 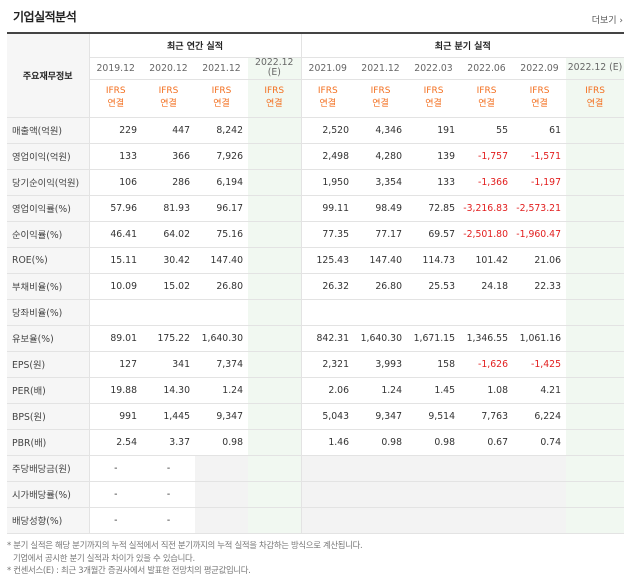 I want to click on table-cell: 5,043, so click(x=327, y=416).